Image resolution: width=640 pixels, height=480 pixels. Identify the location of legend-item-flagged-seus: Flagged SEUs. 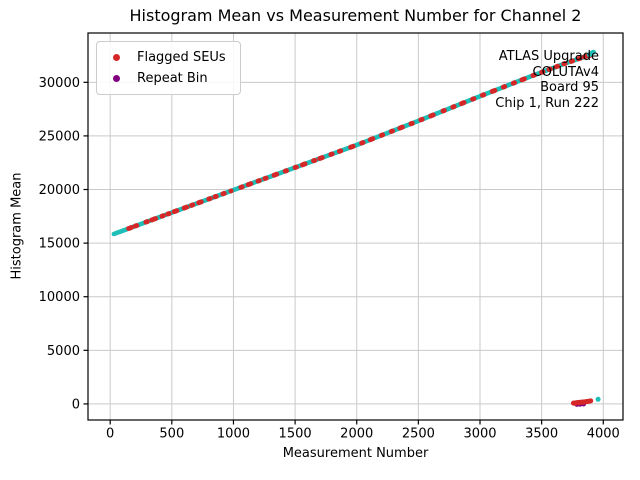
(166, 57).